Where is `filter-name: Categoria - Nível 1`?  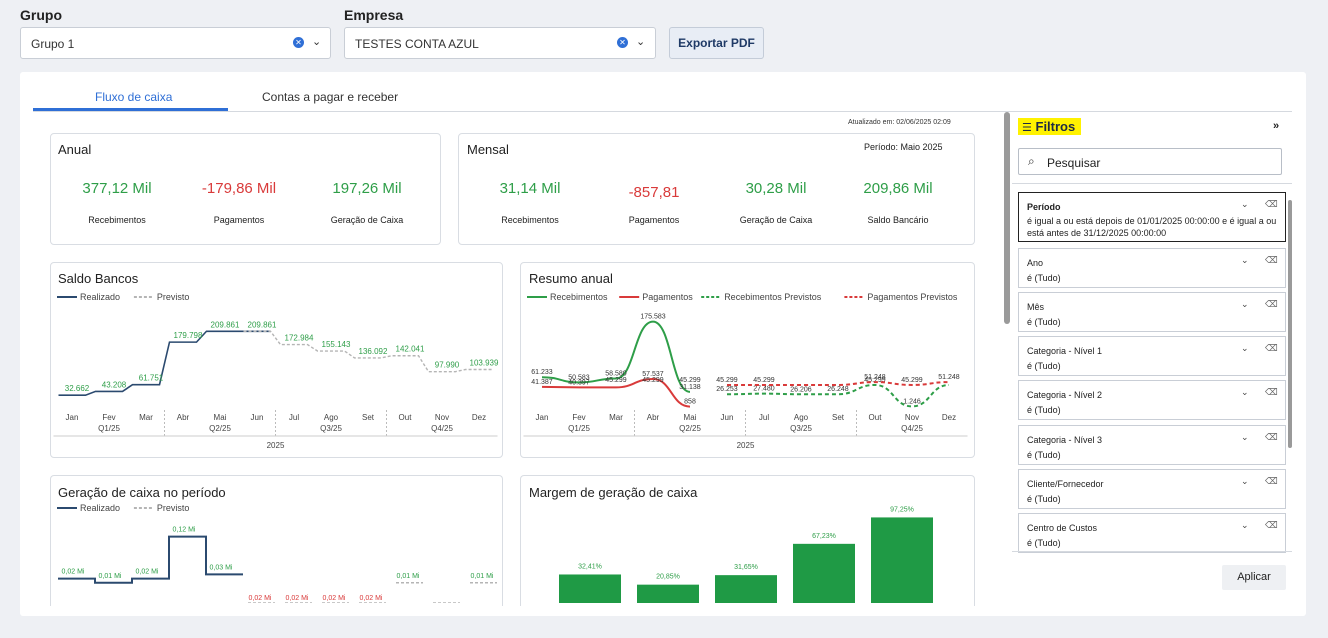
filter-name: Categoria - Nível 1 is located at coordinates (1065, 351).